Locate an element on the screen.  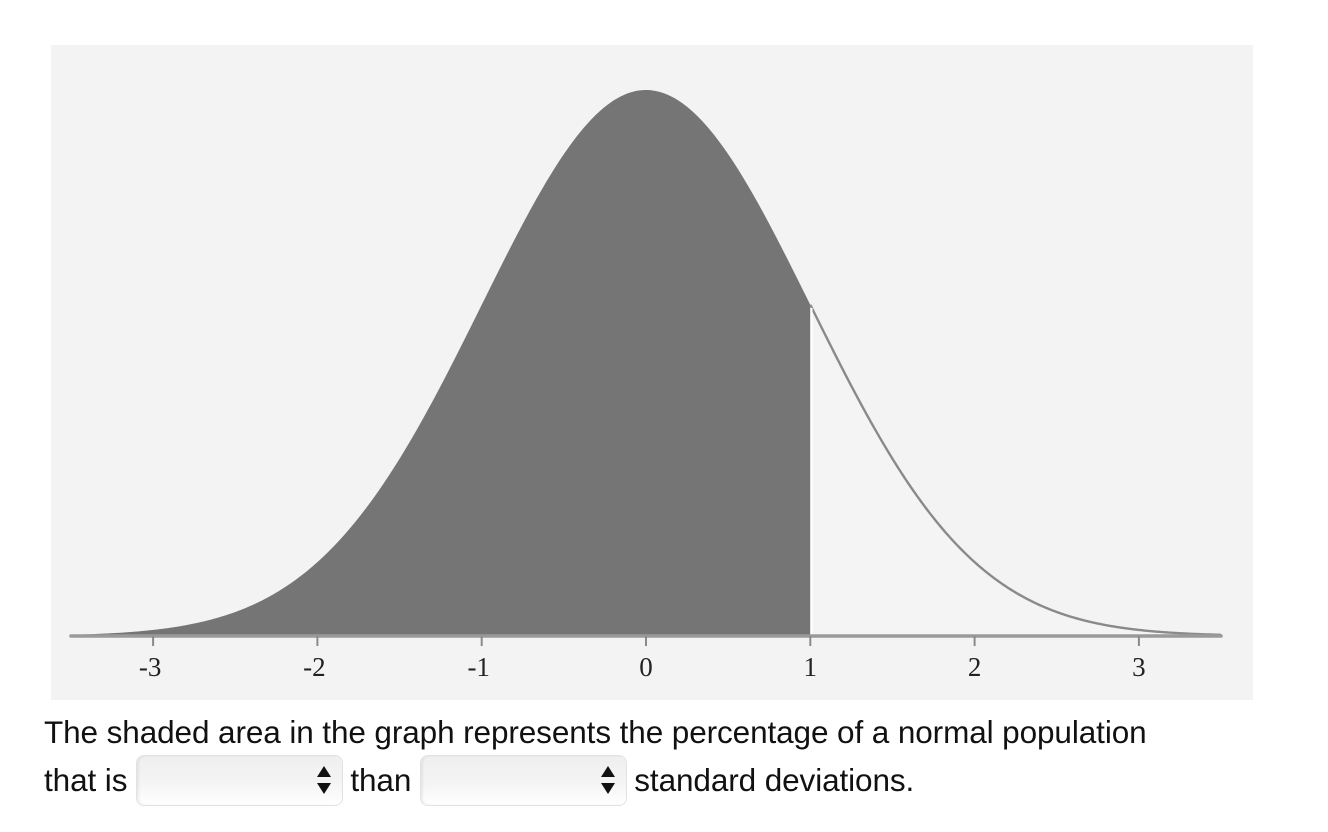
curve-outline is located at coordinates (1015, 470).